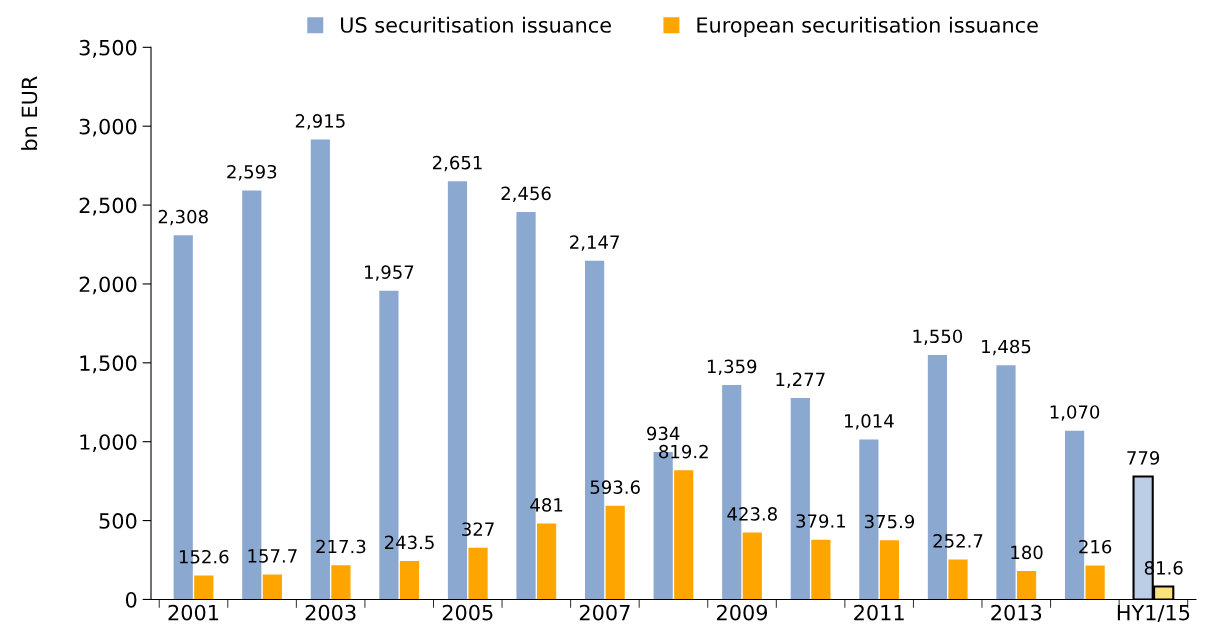  Describe the element at coordinates (330, 612) in the screenshot. I see `x-tick-label: 2003` at that location.